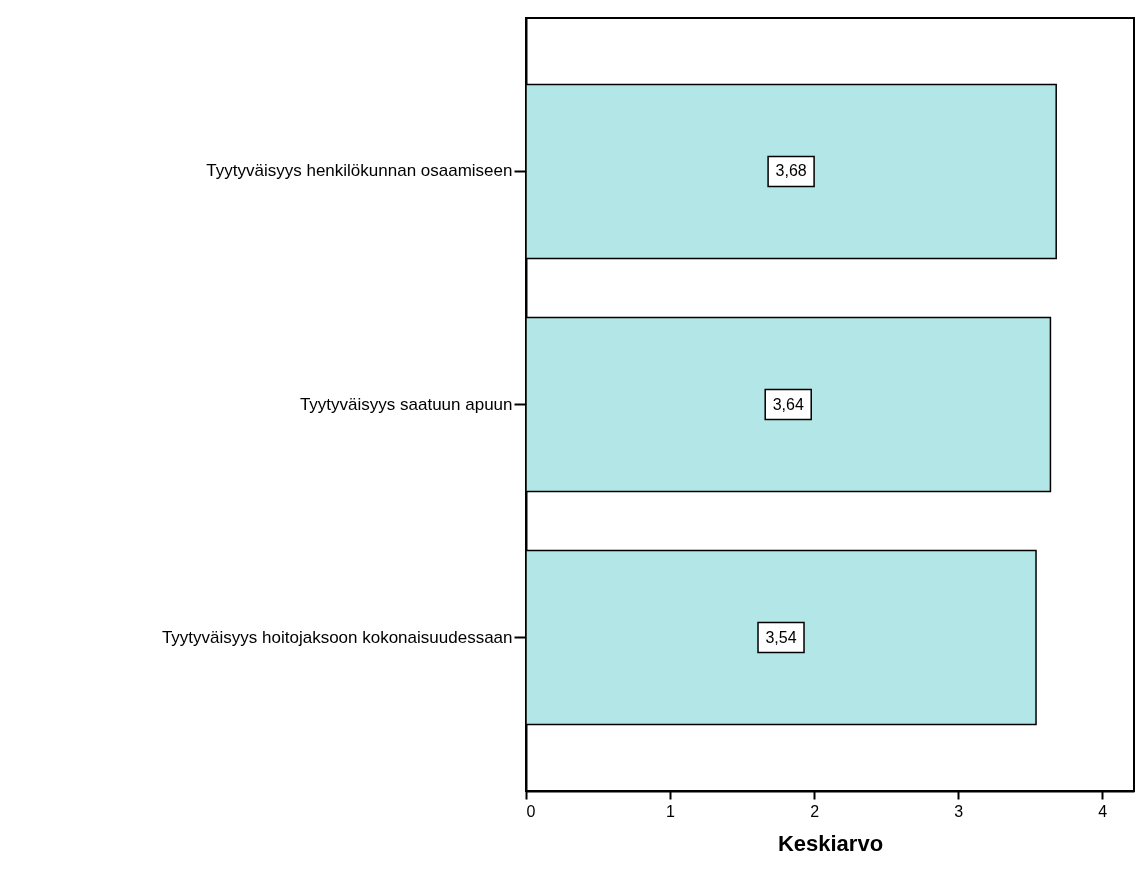 The height and width of the screenshot is (891, 1143). Describe the element at coordinates (830, 843) in the screenshot. I see `x-axis-title: Keskiarvo` at that location.